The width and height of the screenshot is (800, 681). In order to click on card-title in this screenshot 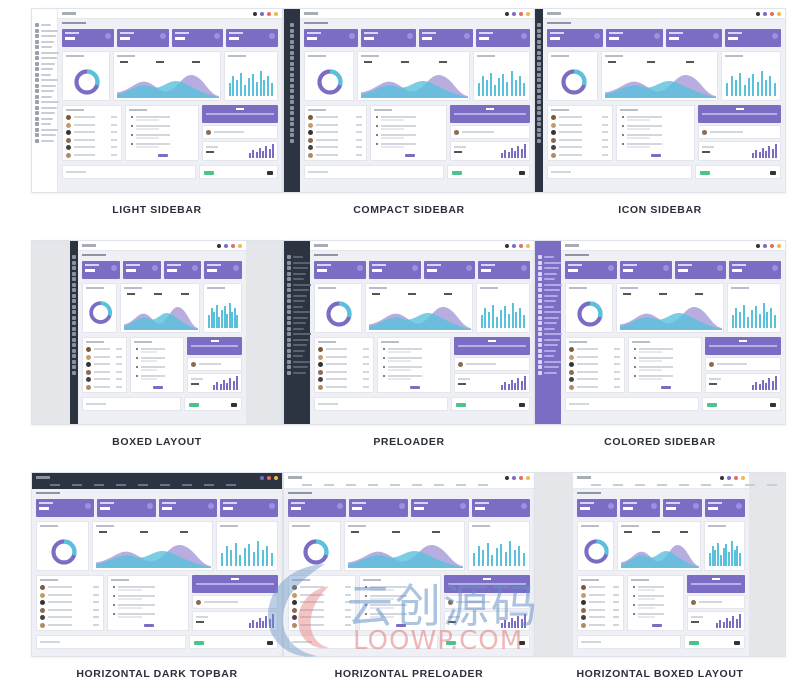, I will do `click(739, 288)`.